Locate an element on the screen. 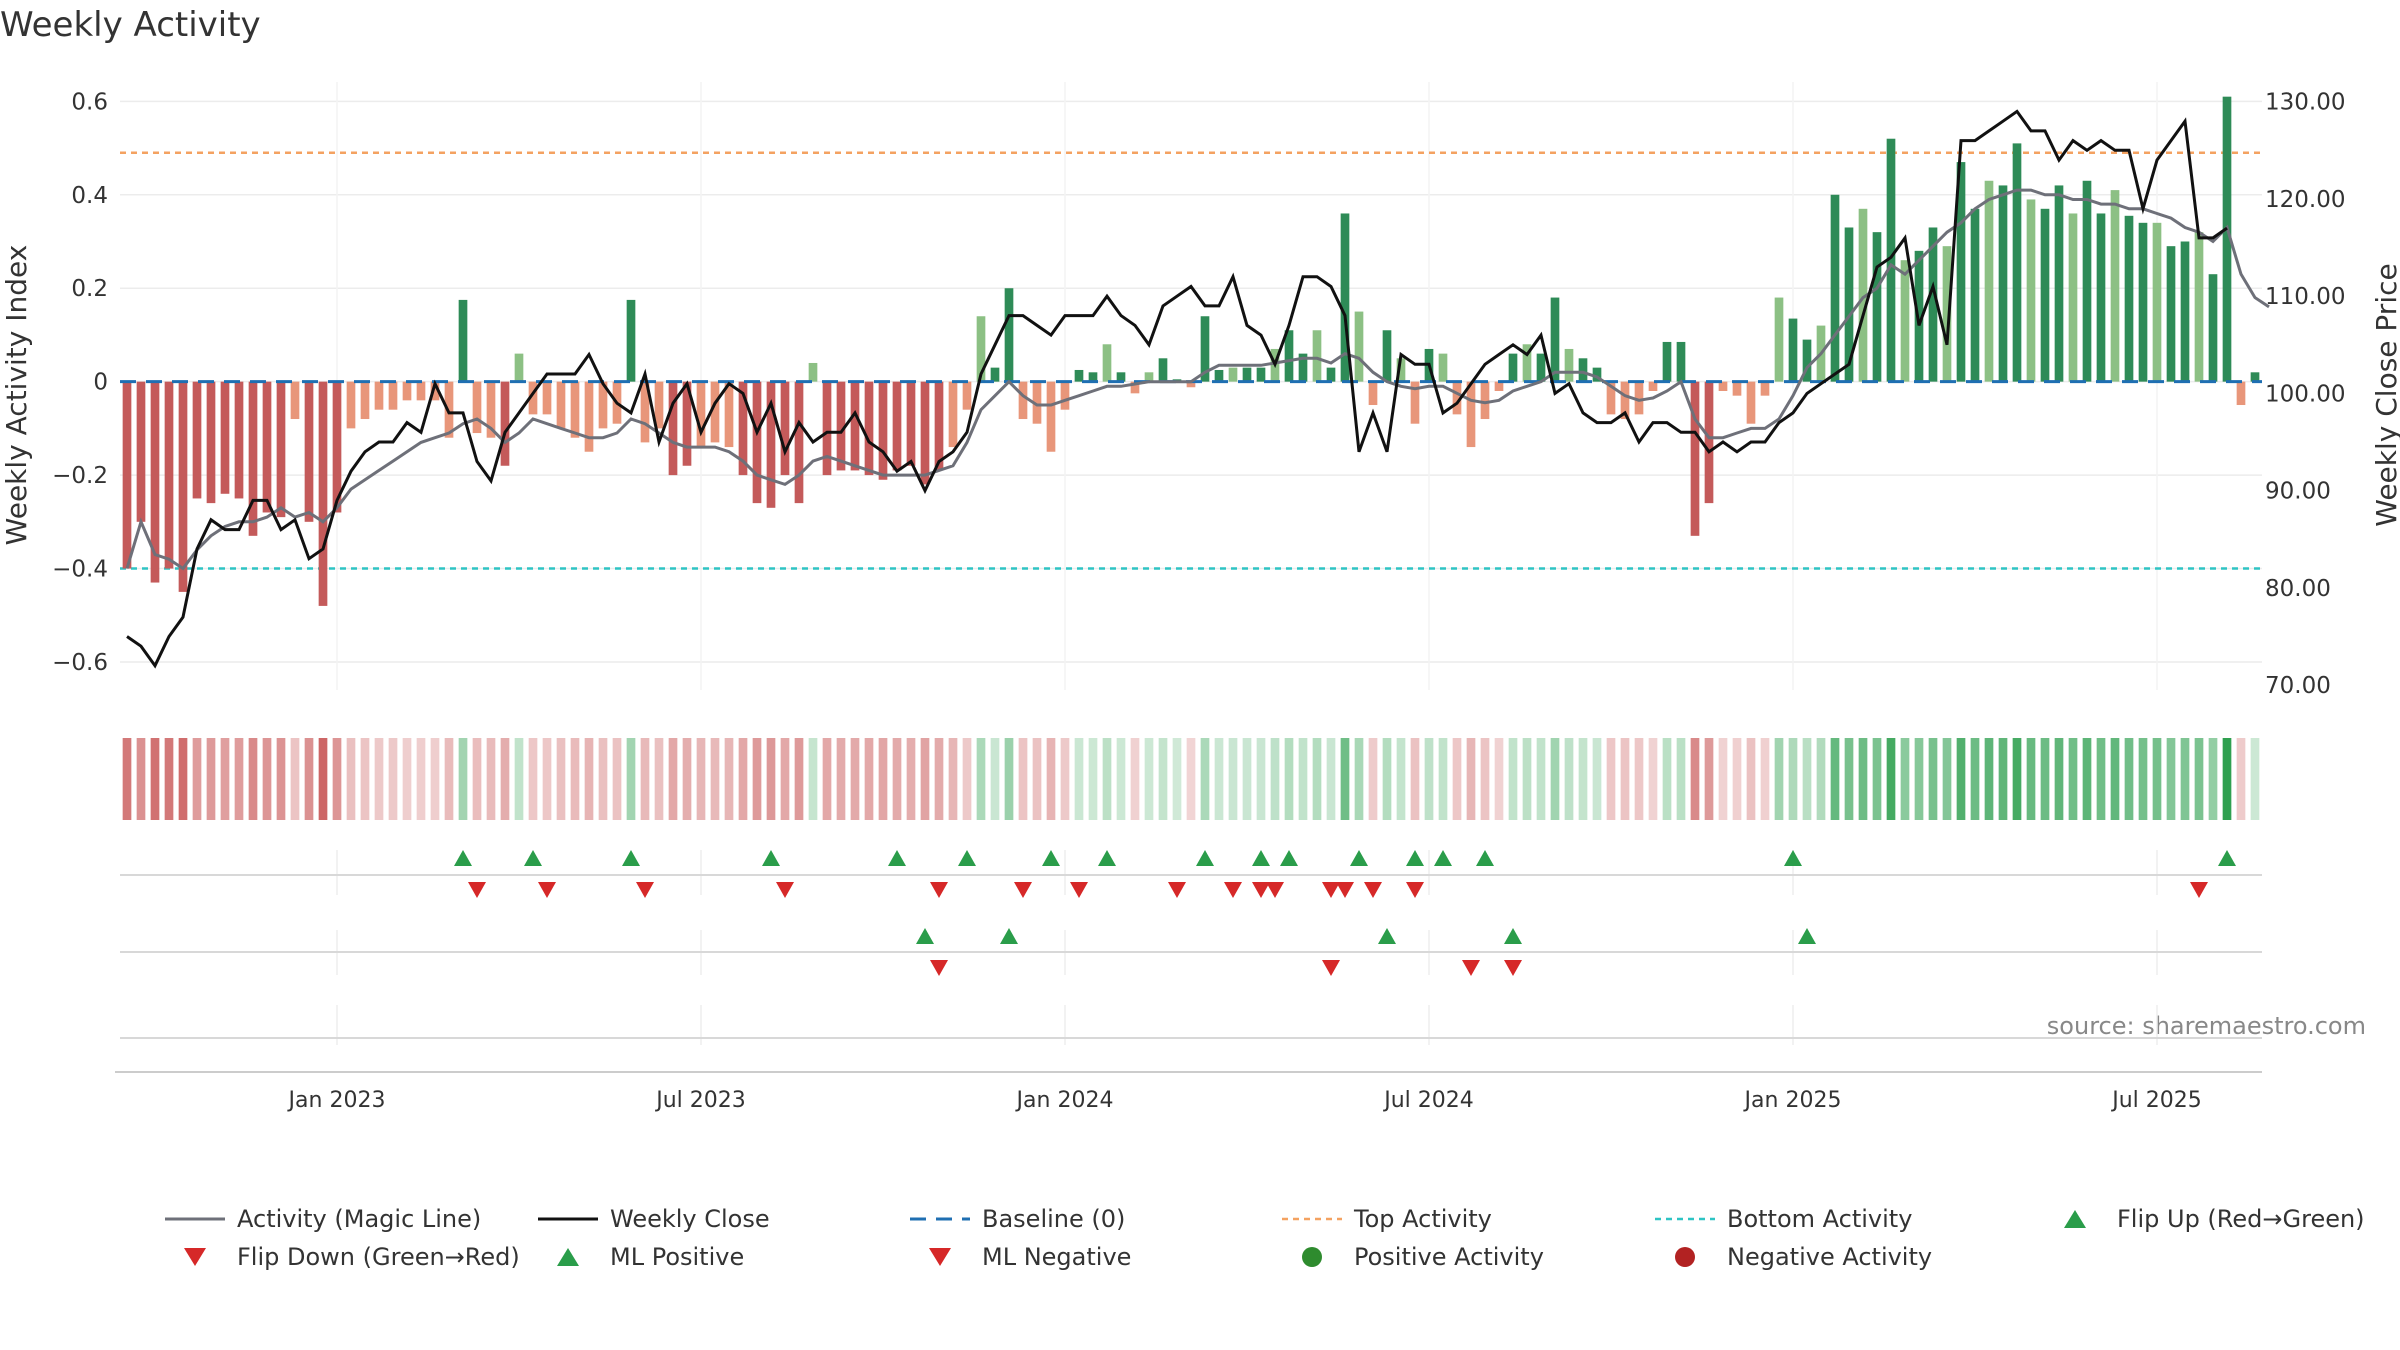 This screenshot has height=1350, width=2400. legend-label: Negative Activity is located at coordinates (1829, 1257).